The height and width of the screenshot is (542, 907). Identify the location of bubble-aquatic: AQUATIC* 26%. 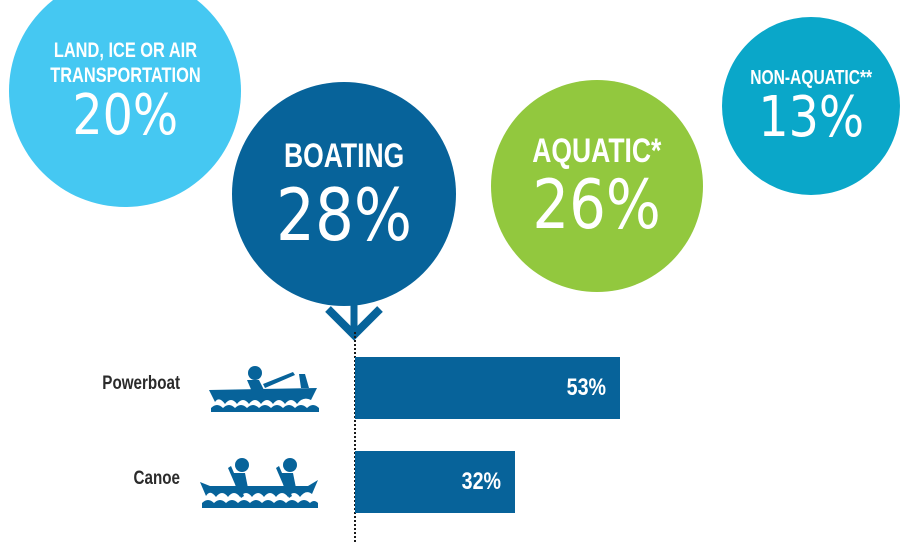
(597, 186).